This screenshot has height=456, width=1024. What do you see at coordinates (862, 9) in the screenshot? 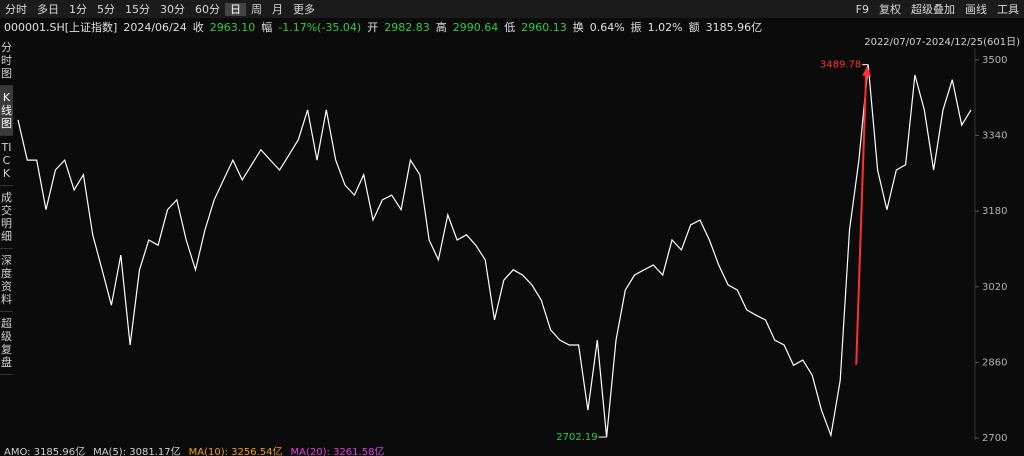
I see `tool-button: F9` at bounding box center [862, 9].